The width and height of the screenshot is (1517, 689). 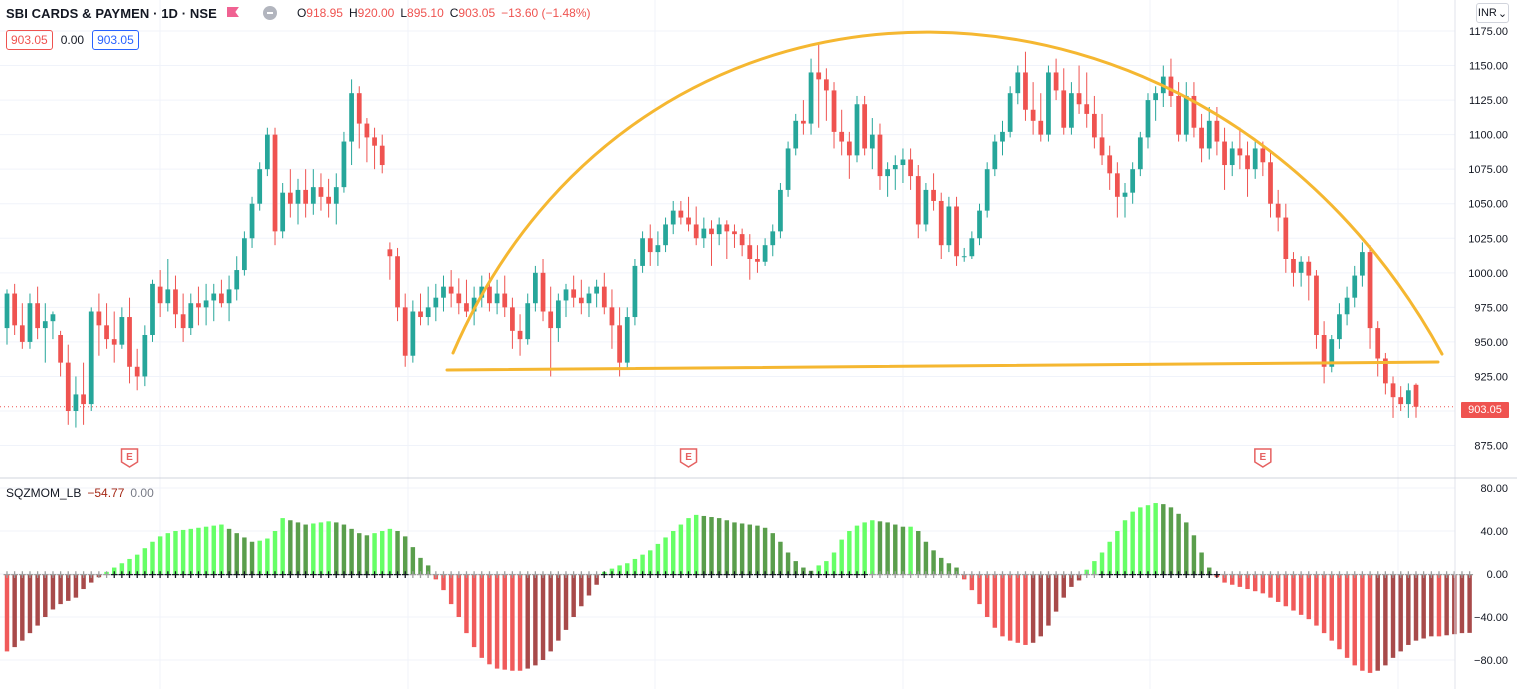 I want to click on osc-tick-label: −80.00, so click(x=1491, y=661).